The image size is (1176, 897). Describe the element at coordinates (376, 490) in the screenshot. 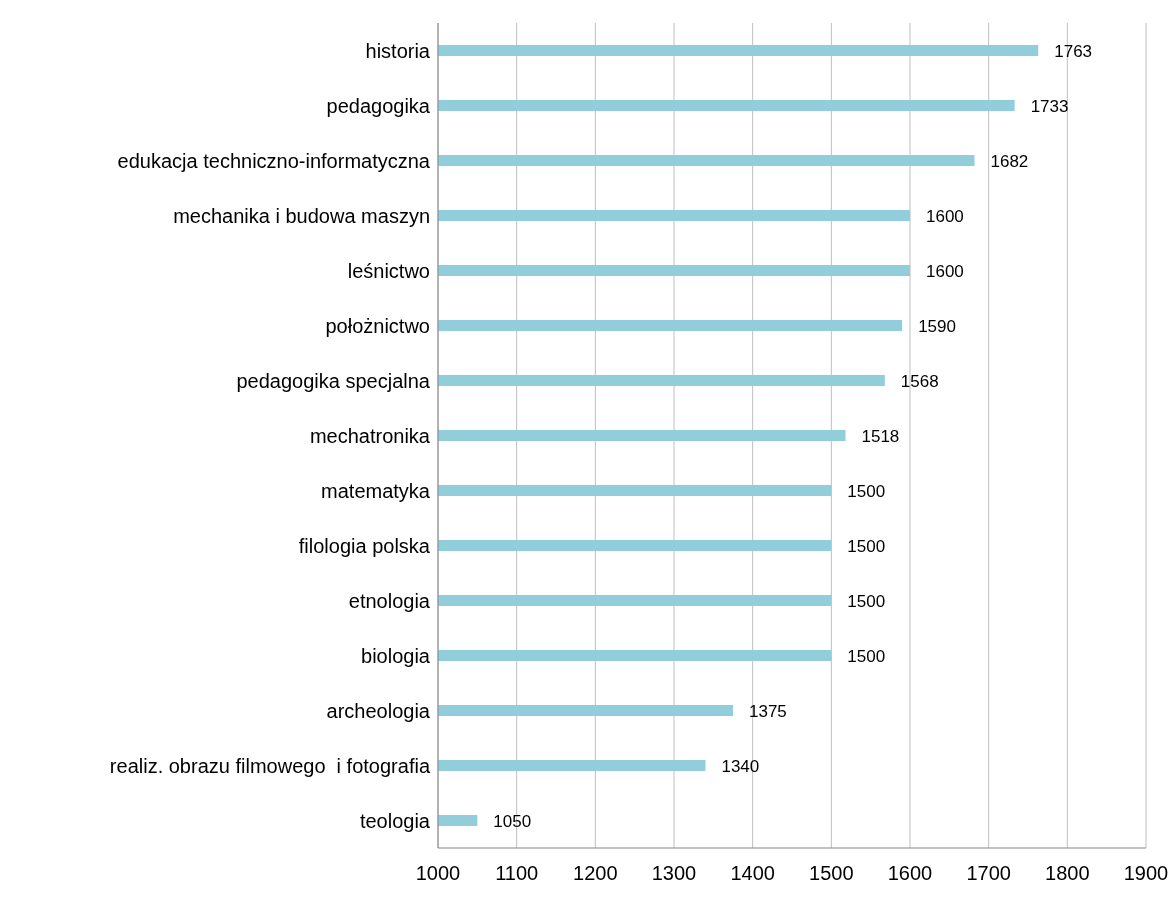

I see `y-tick-label: matematyka` at that location.